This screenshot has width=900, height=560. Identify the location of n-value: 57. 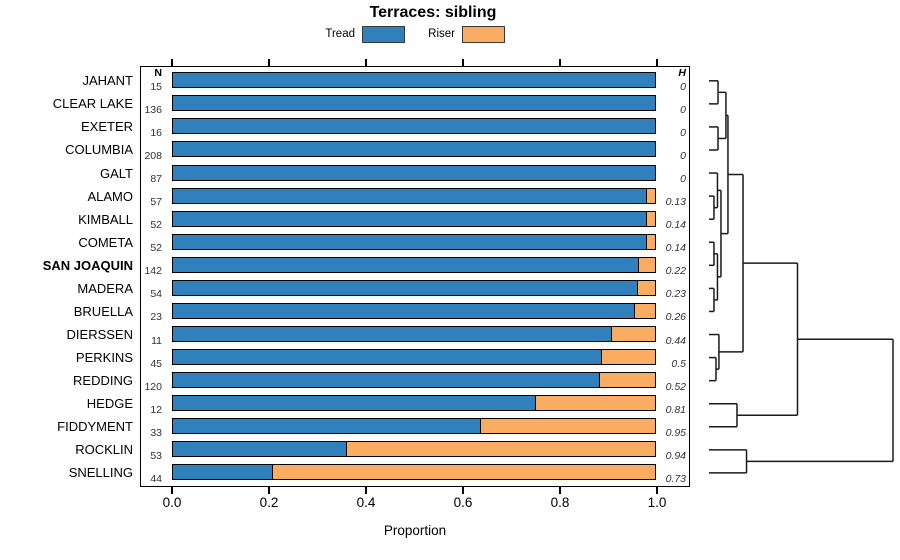
(156, 202).